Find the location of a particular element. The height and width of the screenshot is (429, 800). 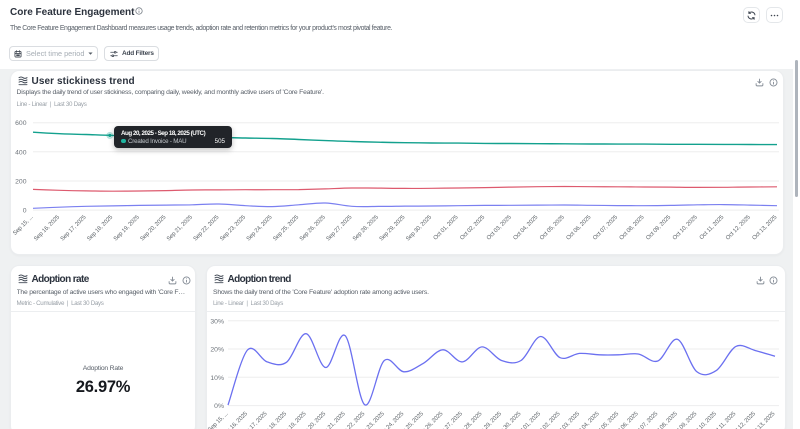

svg-text: Oct 03, 2025 is located at coordinates (499, 227).